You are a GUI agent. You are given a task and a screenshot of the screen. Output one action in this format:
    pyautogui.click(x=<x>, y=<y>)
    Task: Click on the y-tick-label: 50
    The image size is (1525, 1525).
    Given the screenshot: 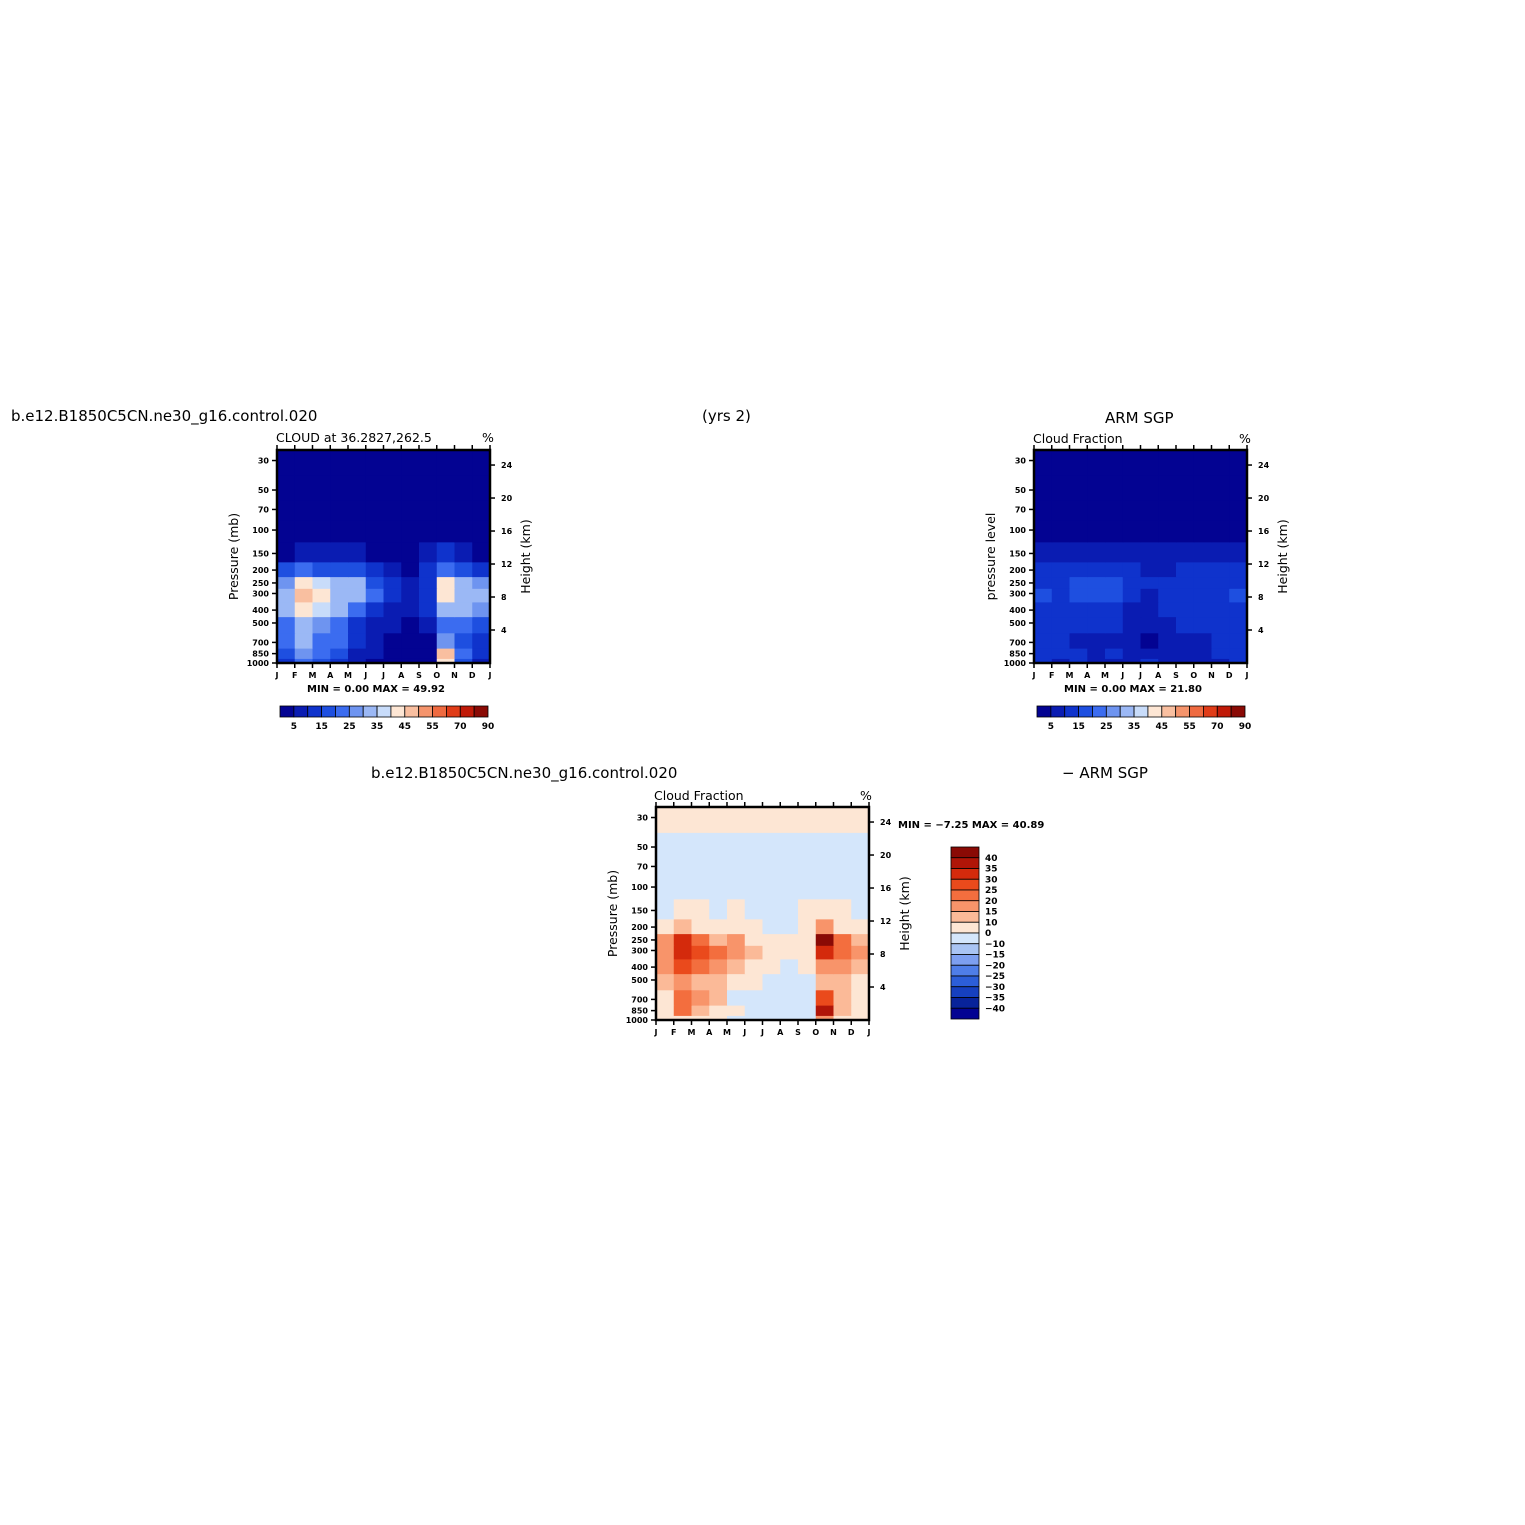 What is the action you would take?
    pyautogui.click(x=643, y=847)
    